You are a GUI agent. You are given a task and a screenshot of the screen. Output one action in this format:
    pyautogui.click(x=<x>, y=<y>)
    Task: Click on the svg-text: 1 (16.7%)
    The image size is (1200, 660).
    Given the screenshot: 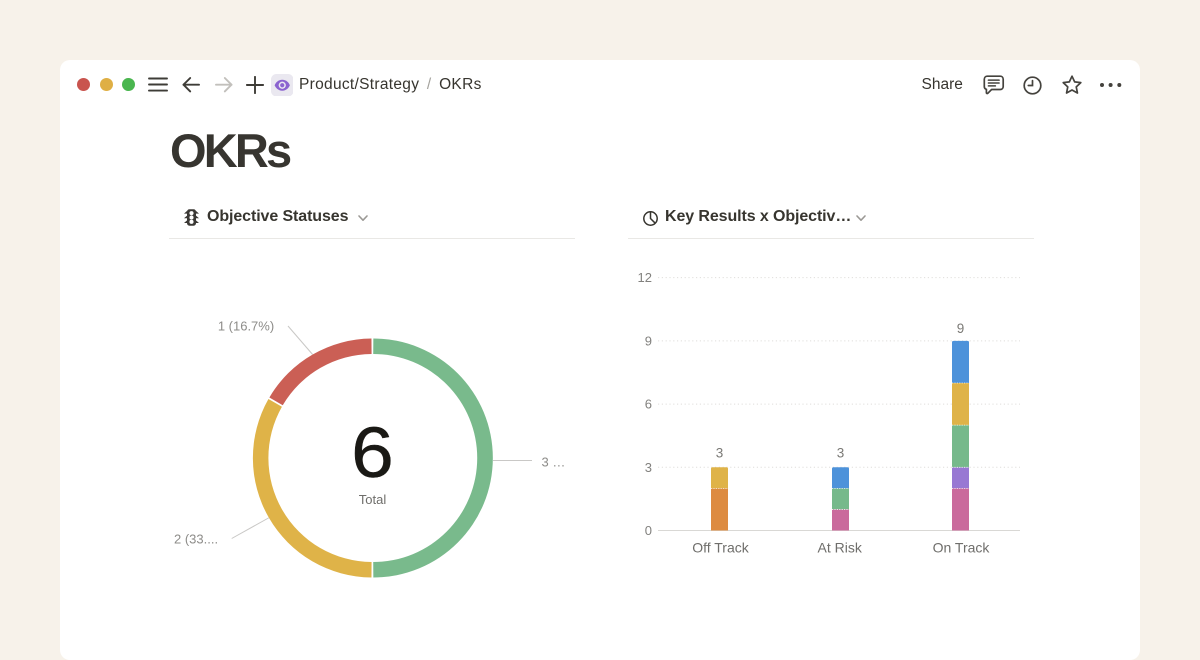 What is the action you would take?
    pyautogui.click(x=246, y=326)
    